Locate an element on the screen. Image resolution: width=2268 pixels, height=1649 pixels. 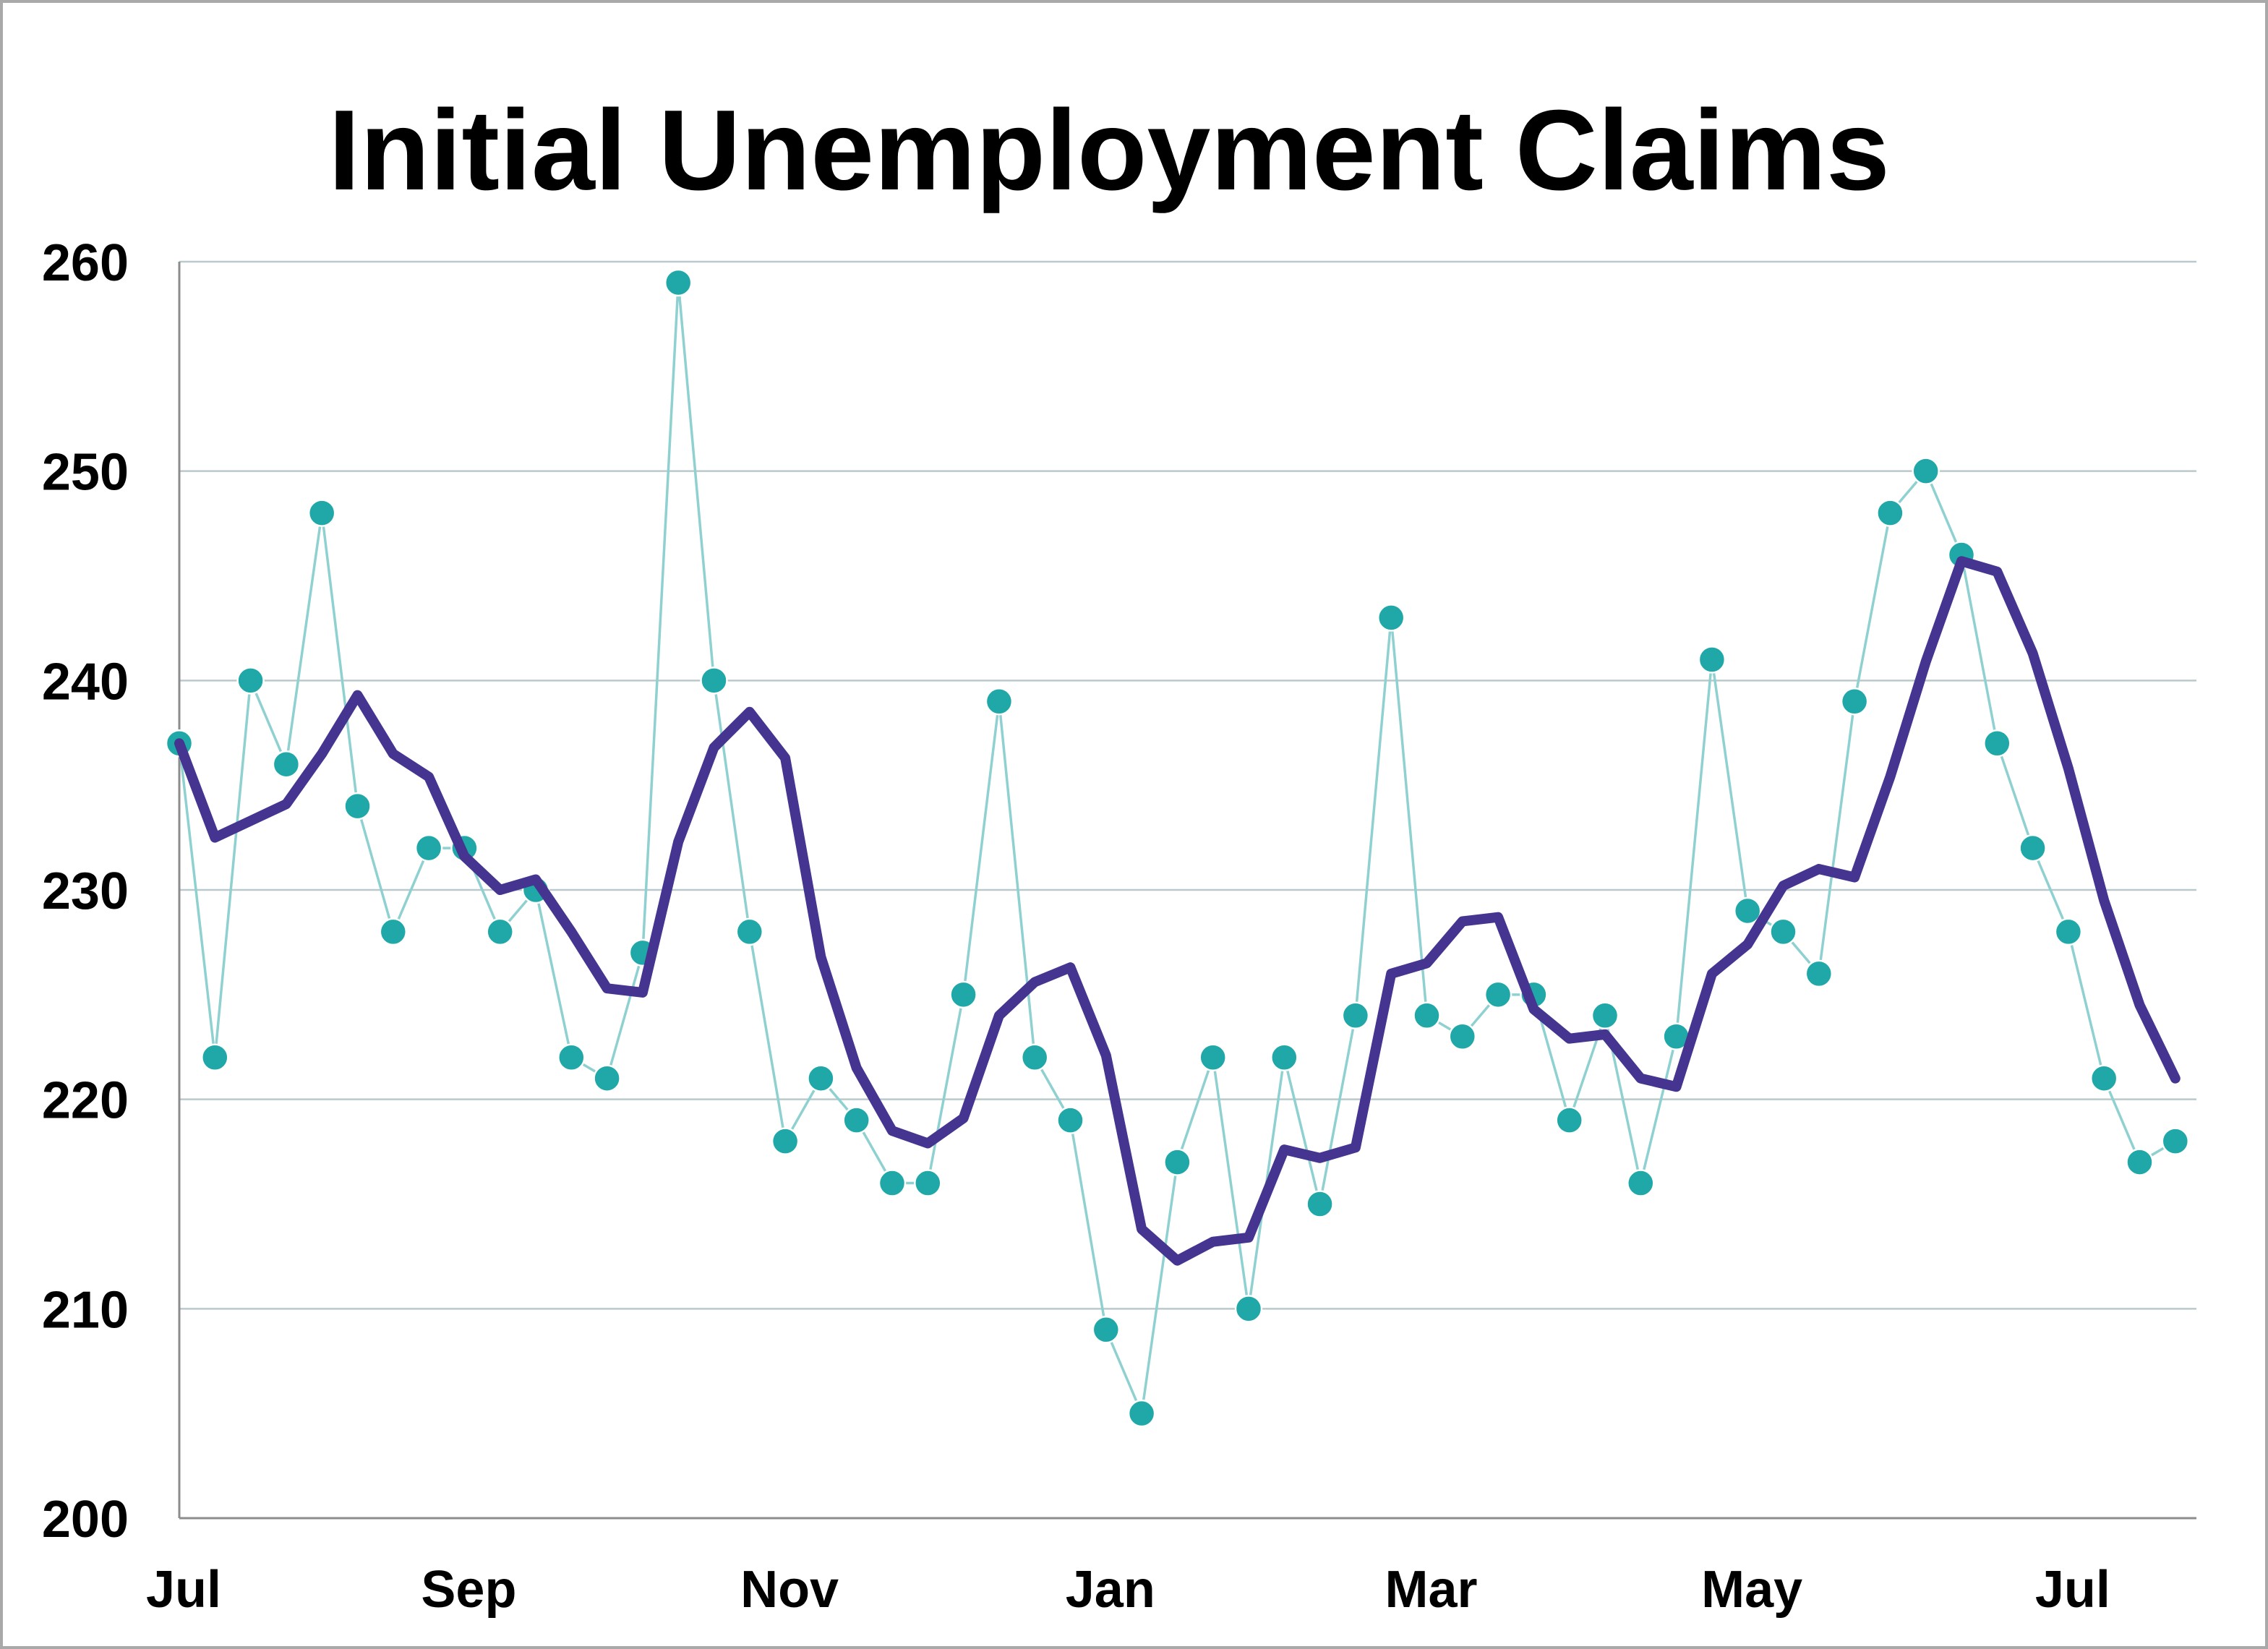
x-tick-label: Jan is located at coordinates (1110, 1590).